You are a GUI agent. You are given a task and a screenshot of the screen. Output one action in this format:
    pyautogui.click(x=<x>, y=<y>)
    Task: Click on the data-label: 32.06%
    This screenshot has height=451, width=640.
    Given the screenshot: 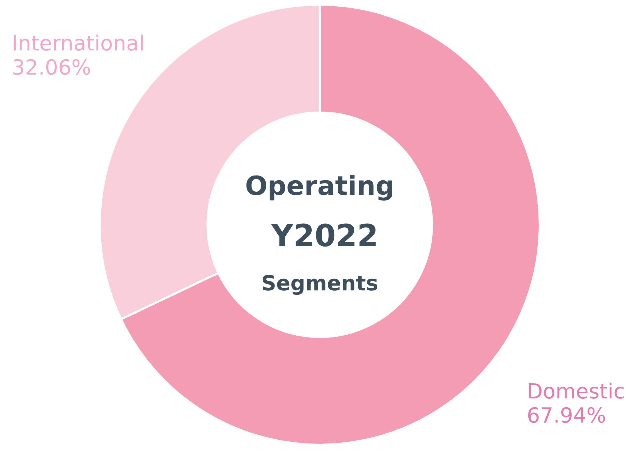 What is the action you would take?
    pyautogui.click(x=52, y=67)
    